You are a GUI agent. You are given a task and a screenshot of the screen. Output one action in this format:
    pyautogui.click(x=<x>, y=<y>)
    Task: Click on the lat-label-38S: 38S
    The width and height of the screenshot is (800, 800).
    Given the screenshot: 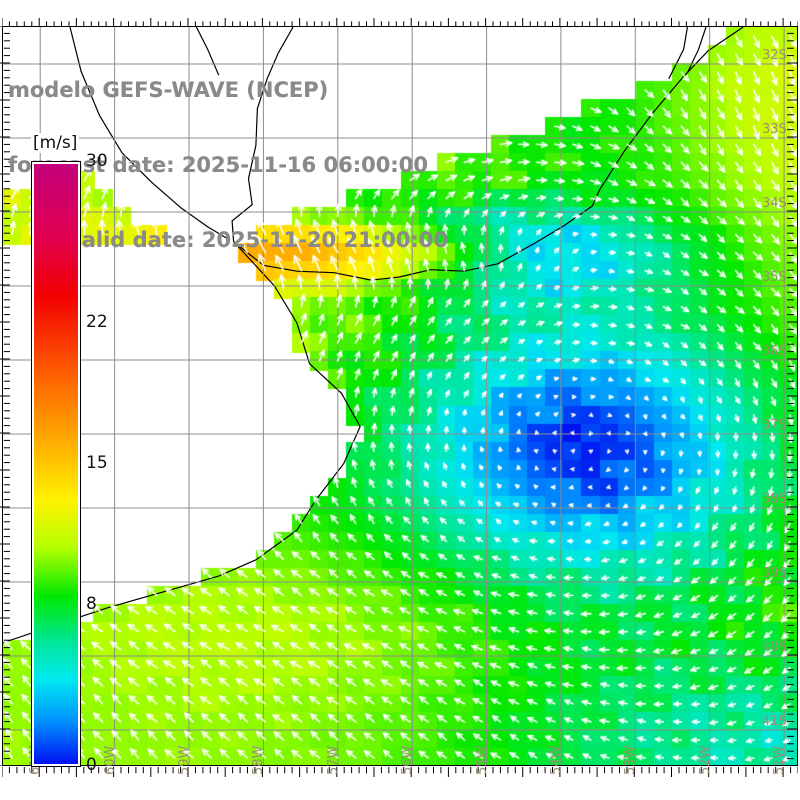 What is the action you would take?
    pyautogui.click(x=774, y=499)
    